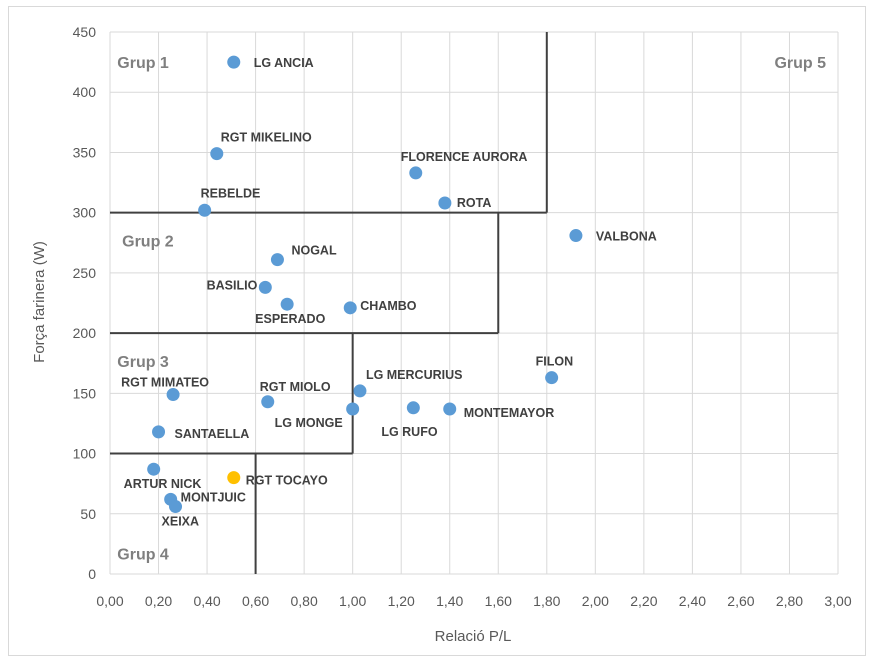  What do you see at coordinates (352, 601) in the screenshot?
I see `x-tick-label: 1,00` at bounding box center [352, 601].